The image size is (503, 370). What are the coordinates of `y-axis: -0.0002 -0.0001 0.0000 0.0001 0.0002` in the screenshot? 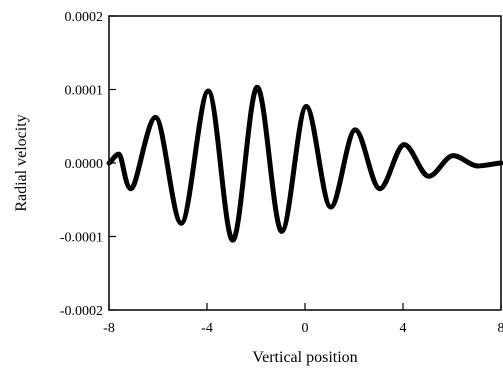 It's located at (88, 164).